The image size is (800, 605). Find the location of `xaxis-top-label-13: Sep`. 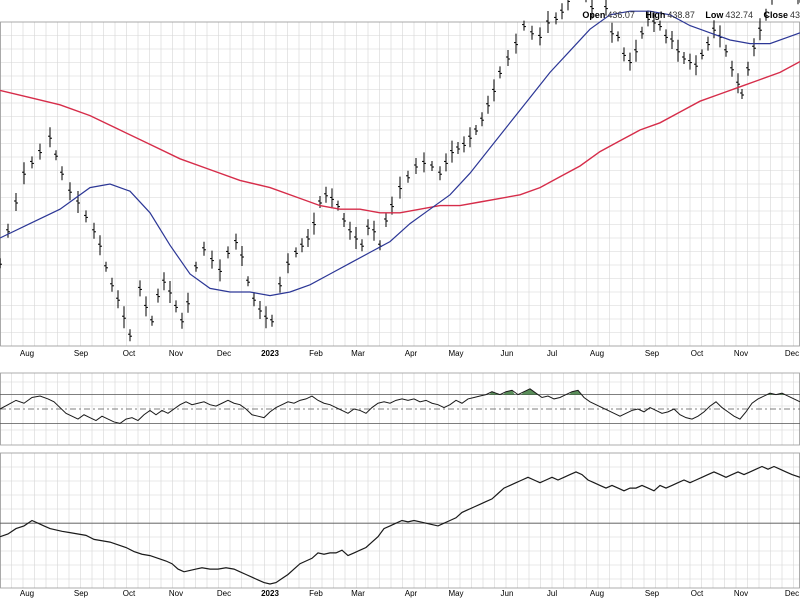

xaxis-top-label-13: Sep is located at coordinates (652, 353).